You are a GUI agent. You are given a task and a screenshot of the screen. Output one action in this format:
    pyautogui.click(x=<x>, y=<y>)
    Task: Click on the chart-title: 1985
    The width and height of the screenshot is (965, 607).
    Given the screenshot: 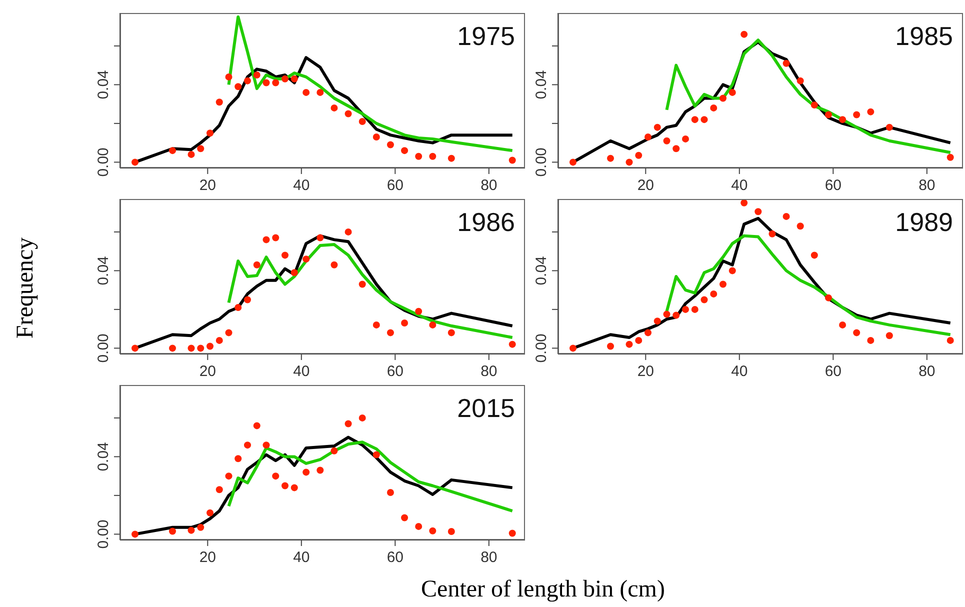 What is the action you would take?
    pyautogui.click(x=924, y=36)
    